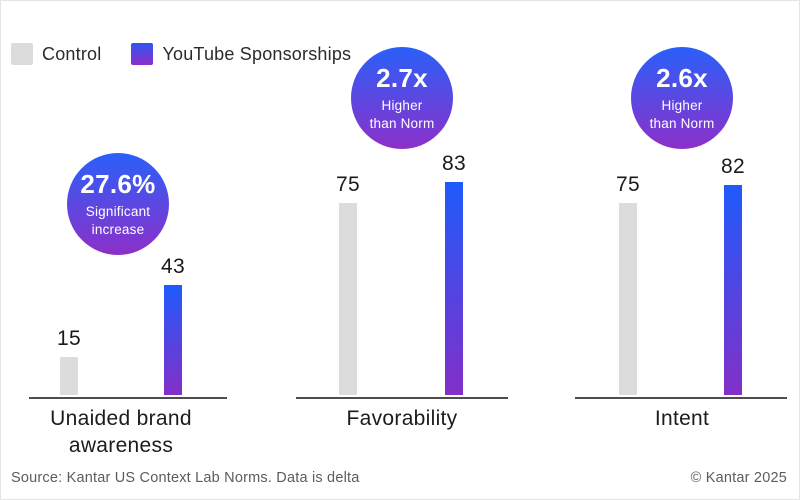 The image size is (800, 500). I want to click on youtube-sponsorships-swatch-icon, so click(142, 54).